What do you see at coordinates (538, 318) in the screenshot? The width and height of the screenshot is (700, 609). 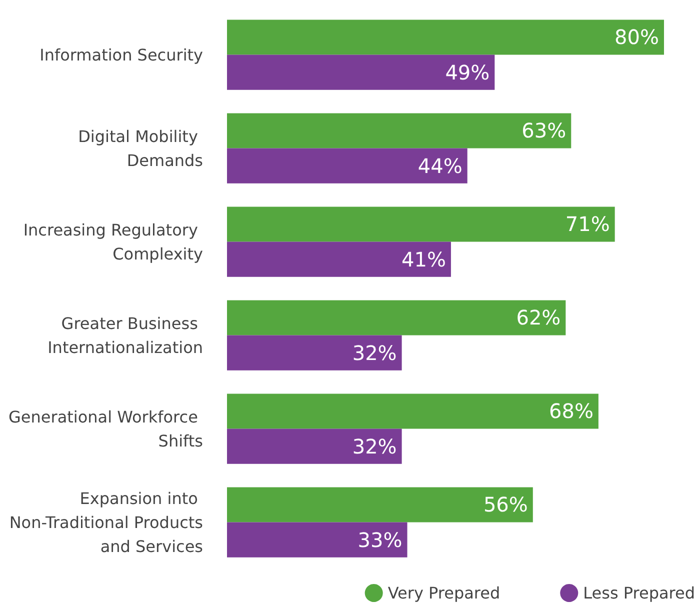 I see `data-label: 62%` at bounding box center [538, 318].